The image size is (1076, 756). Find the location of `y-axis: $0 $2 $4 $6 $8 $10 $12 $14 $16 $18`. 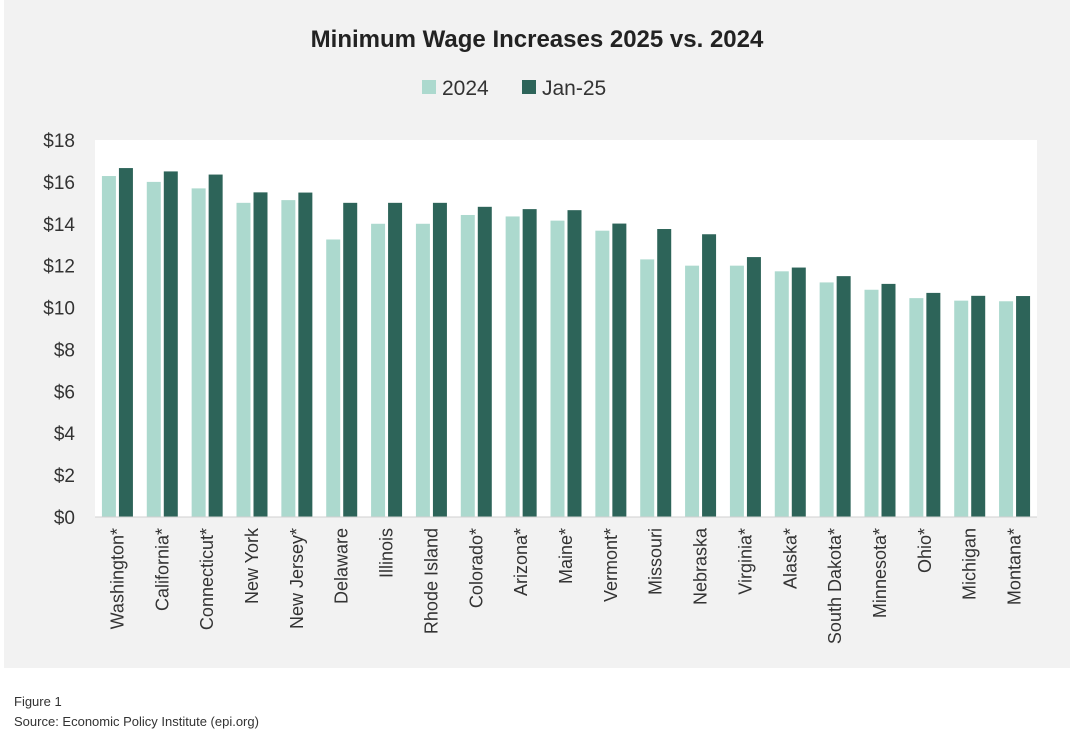

y-axis: $0 $2 $4 $6 $8 $10 $12 $14 $16 $18 is located at coordinates (59, 330).